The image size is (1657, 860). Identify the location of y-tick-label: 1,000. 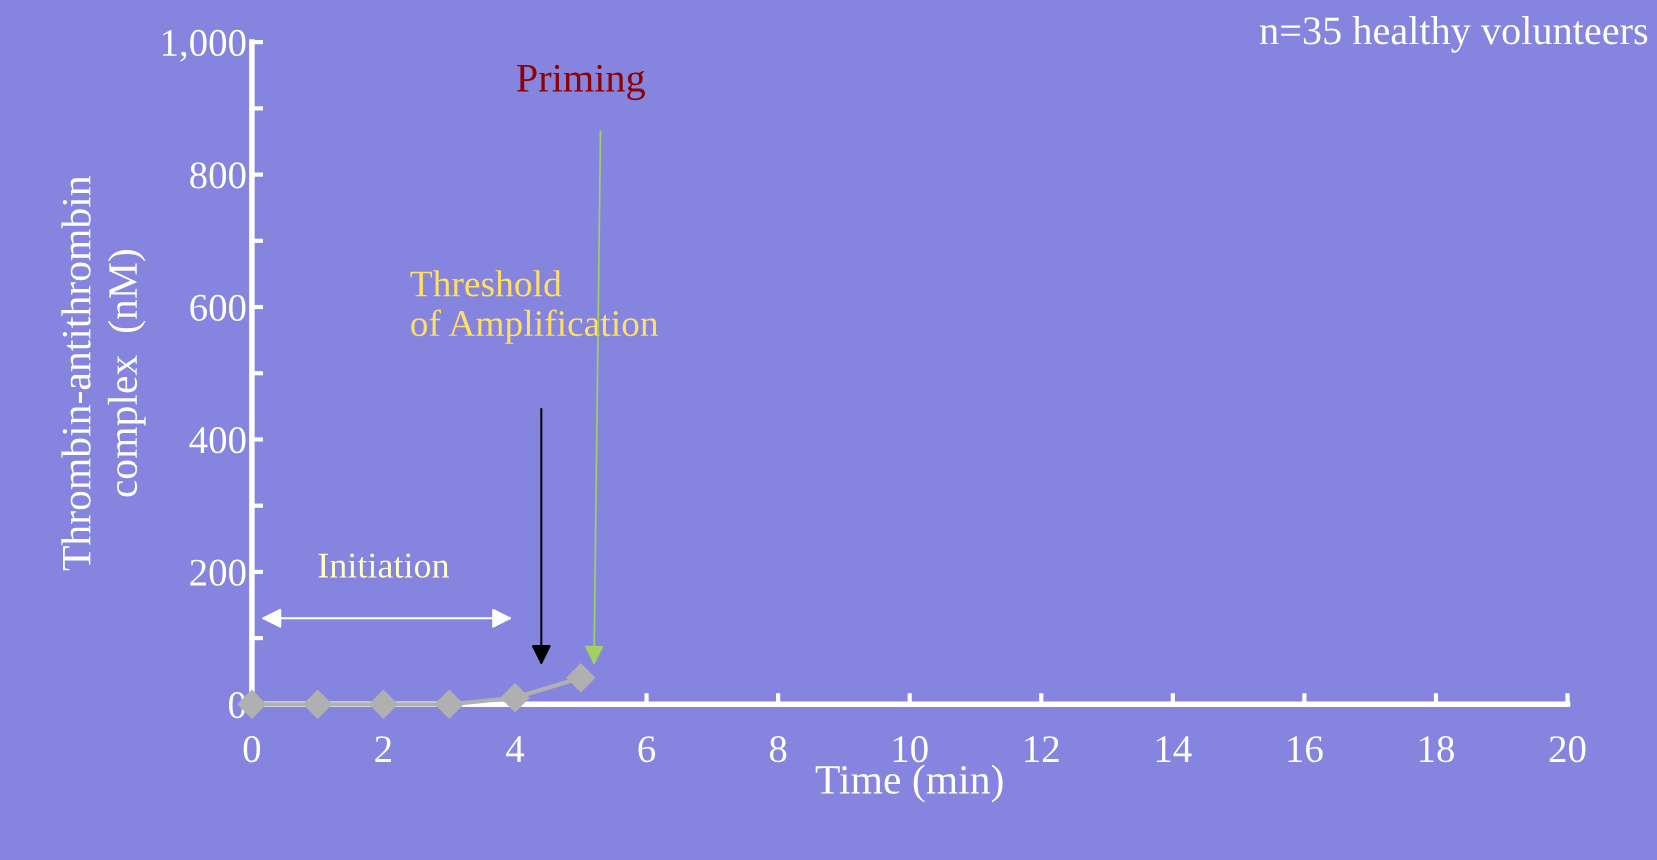
(204, 45).